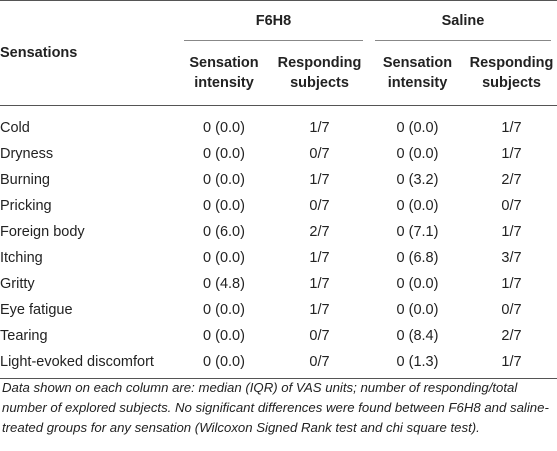 This screenshot has height=451, width=557. What do you see at coordinates (417, 362) in the screenshot?
I see `row-saline-intensity: 0 (1.3)` at bounding box center [417, 362].